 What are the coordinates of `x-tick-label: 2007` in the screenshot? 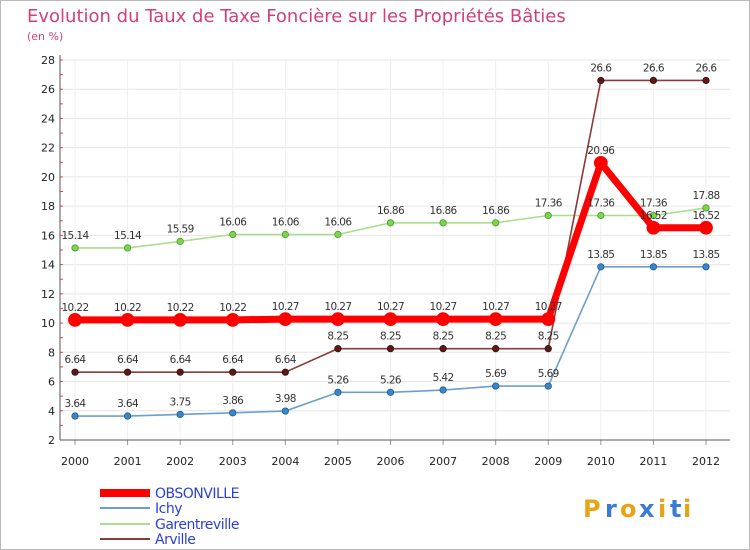 It's located at (443, 461).